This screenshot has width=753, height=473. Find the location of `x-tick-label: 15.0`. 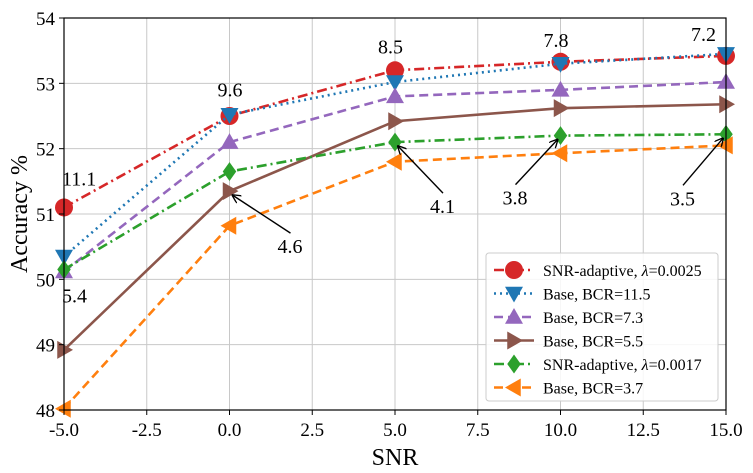

x-tick-label: 15.0 is located at coordinates (725, 430).